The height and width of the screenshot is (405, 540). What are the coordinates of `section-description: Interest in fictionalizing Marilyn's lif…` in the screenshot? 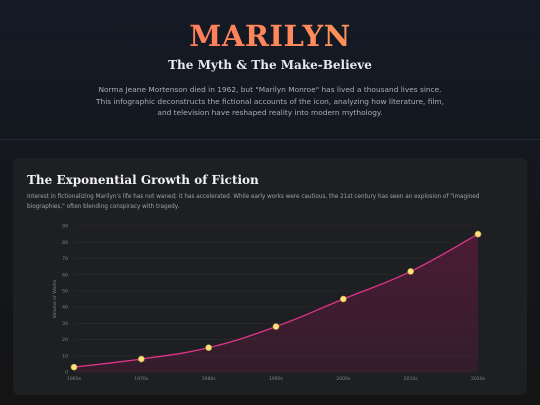 It's located at (253, 202).